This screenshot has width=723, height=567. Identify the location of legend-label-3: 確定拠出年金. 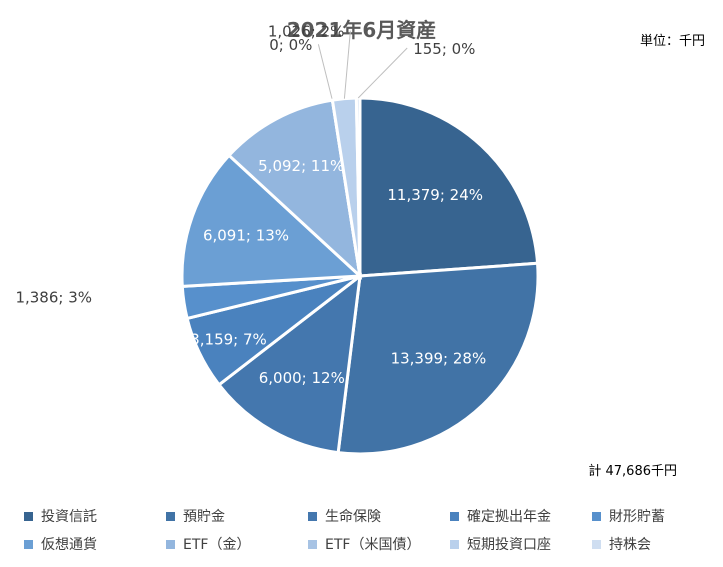
(509, 517).